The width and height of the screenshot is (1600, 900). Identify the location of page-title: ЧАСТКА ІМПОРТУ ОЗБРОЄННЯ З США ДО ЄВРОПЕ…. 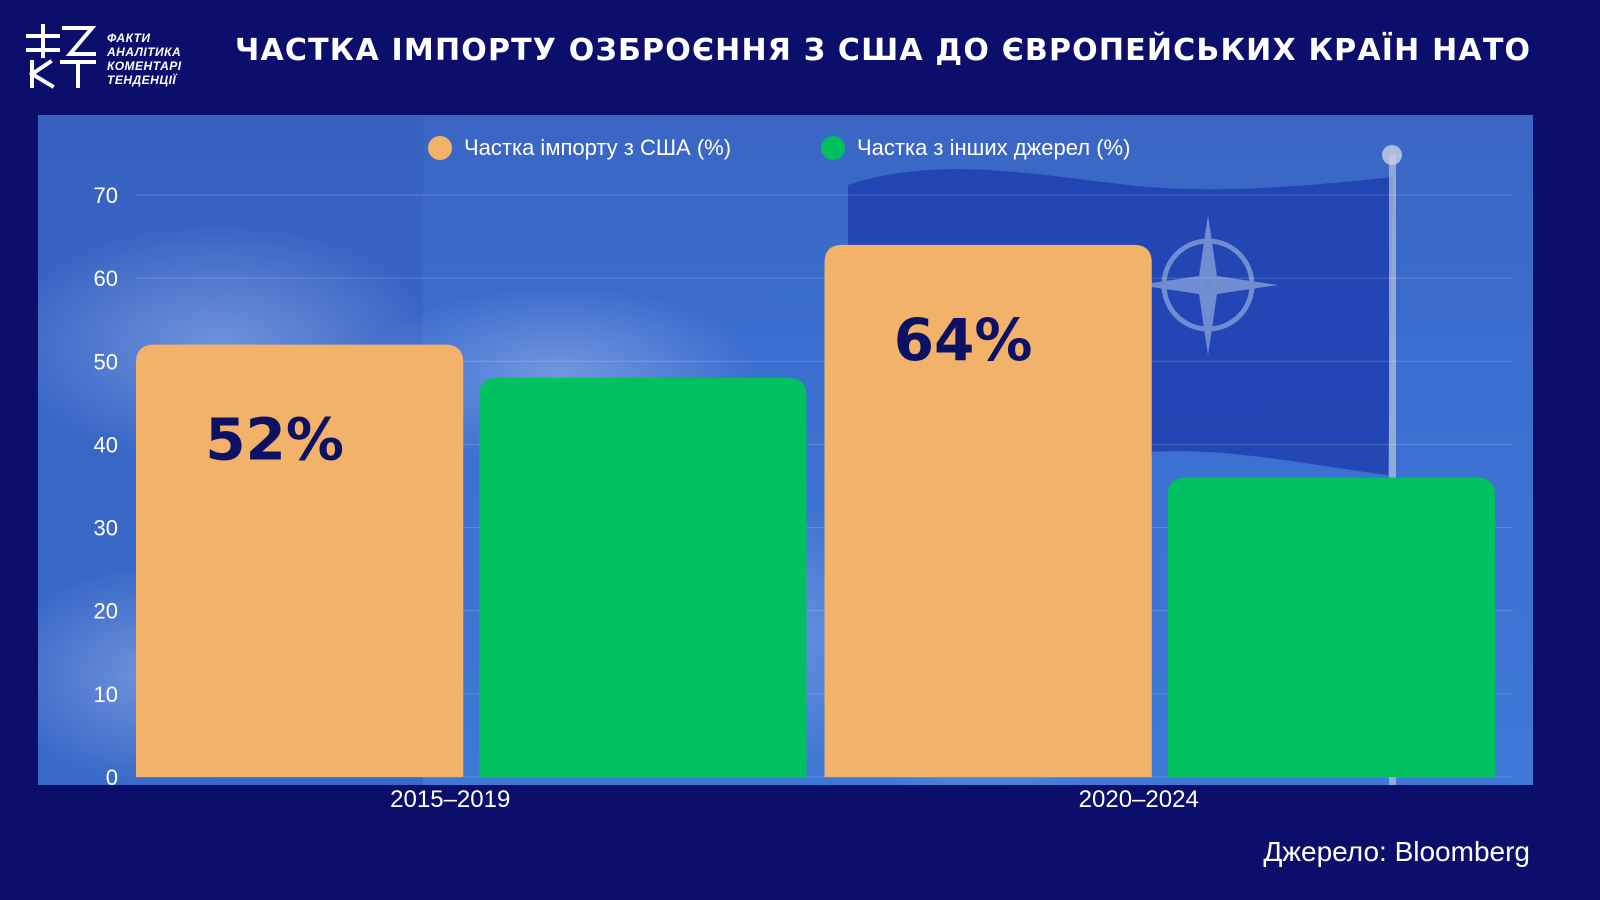
(883, 50).